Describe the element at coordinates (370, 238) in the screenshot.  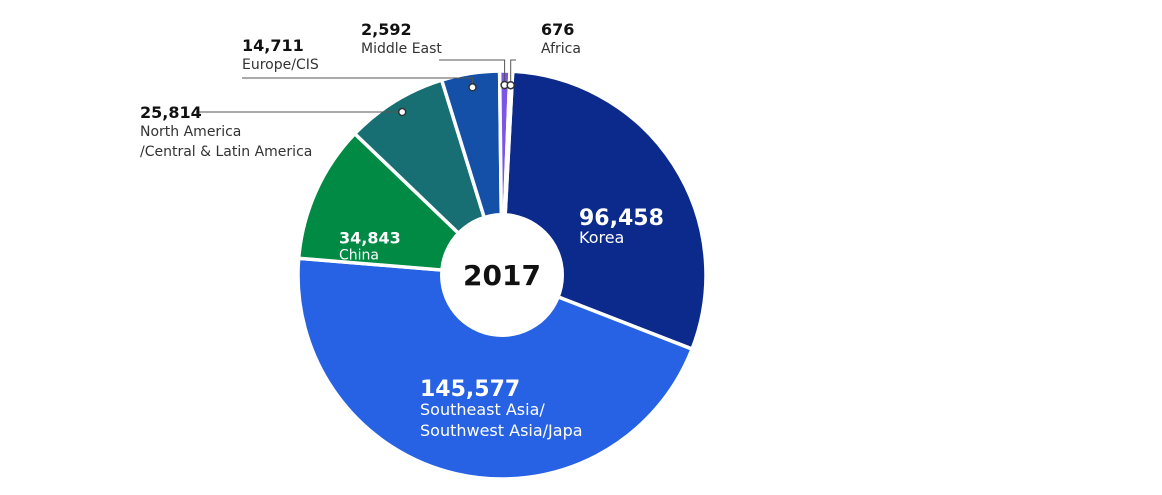
I see `slice-value-label: 34,843` at that location.